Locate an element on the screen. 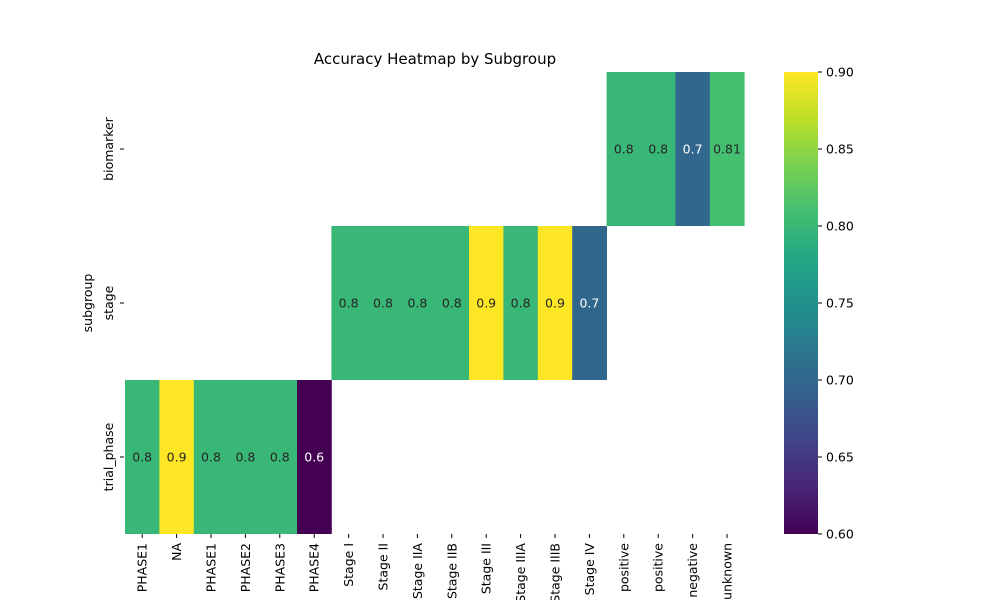 The image size is (1000, 600). cell-value-label: 0.81 is located at coordinates (727, 149).